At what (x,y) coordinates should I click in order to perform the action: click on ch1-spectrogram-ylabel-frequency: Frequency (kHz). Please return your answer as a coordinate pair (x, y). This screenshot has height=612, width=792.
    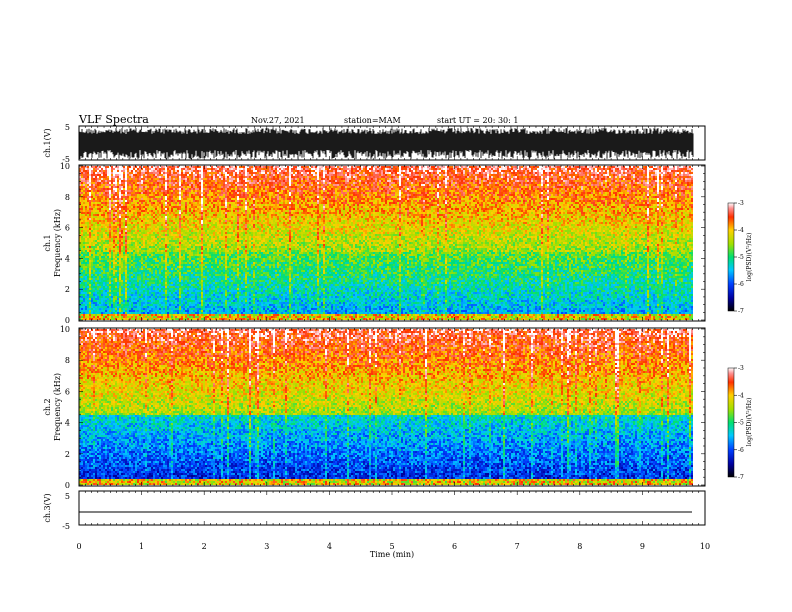
    Looking at the image, I should click on (57, 243).